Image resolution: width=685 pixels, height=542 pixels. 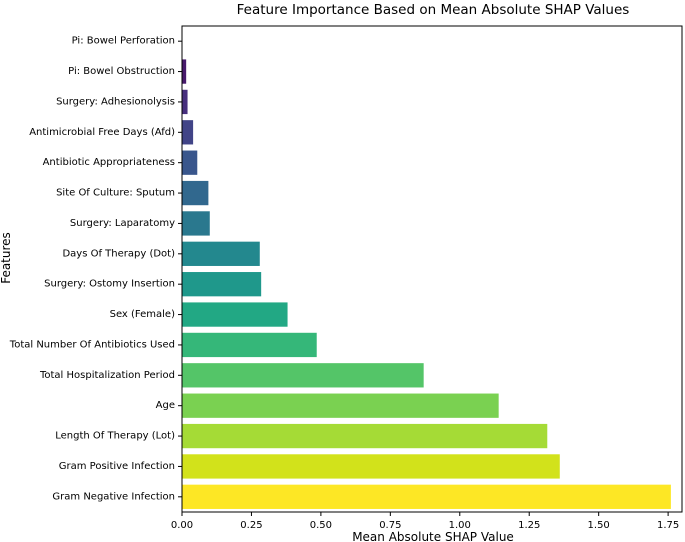 What do you see at coordinates (109, 284) in the screenshot?
I see `y-tick-label: Surgery: Ostomy Insertion` at bounding box center [109, 284].